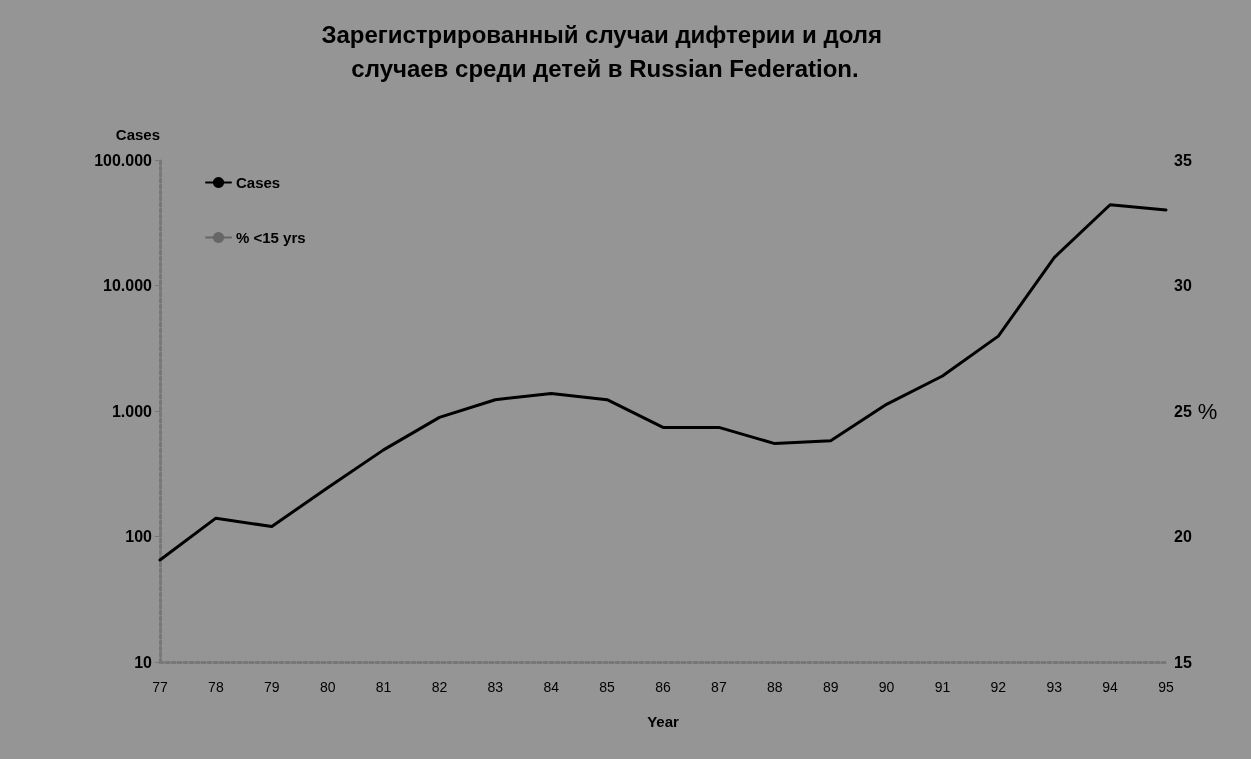  I want to click on y-tick-label: 100, so click(139, 536).